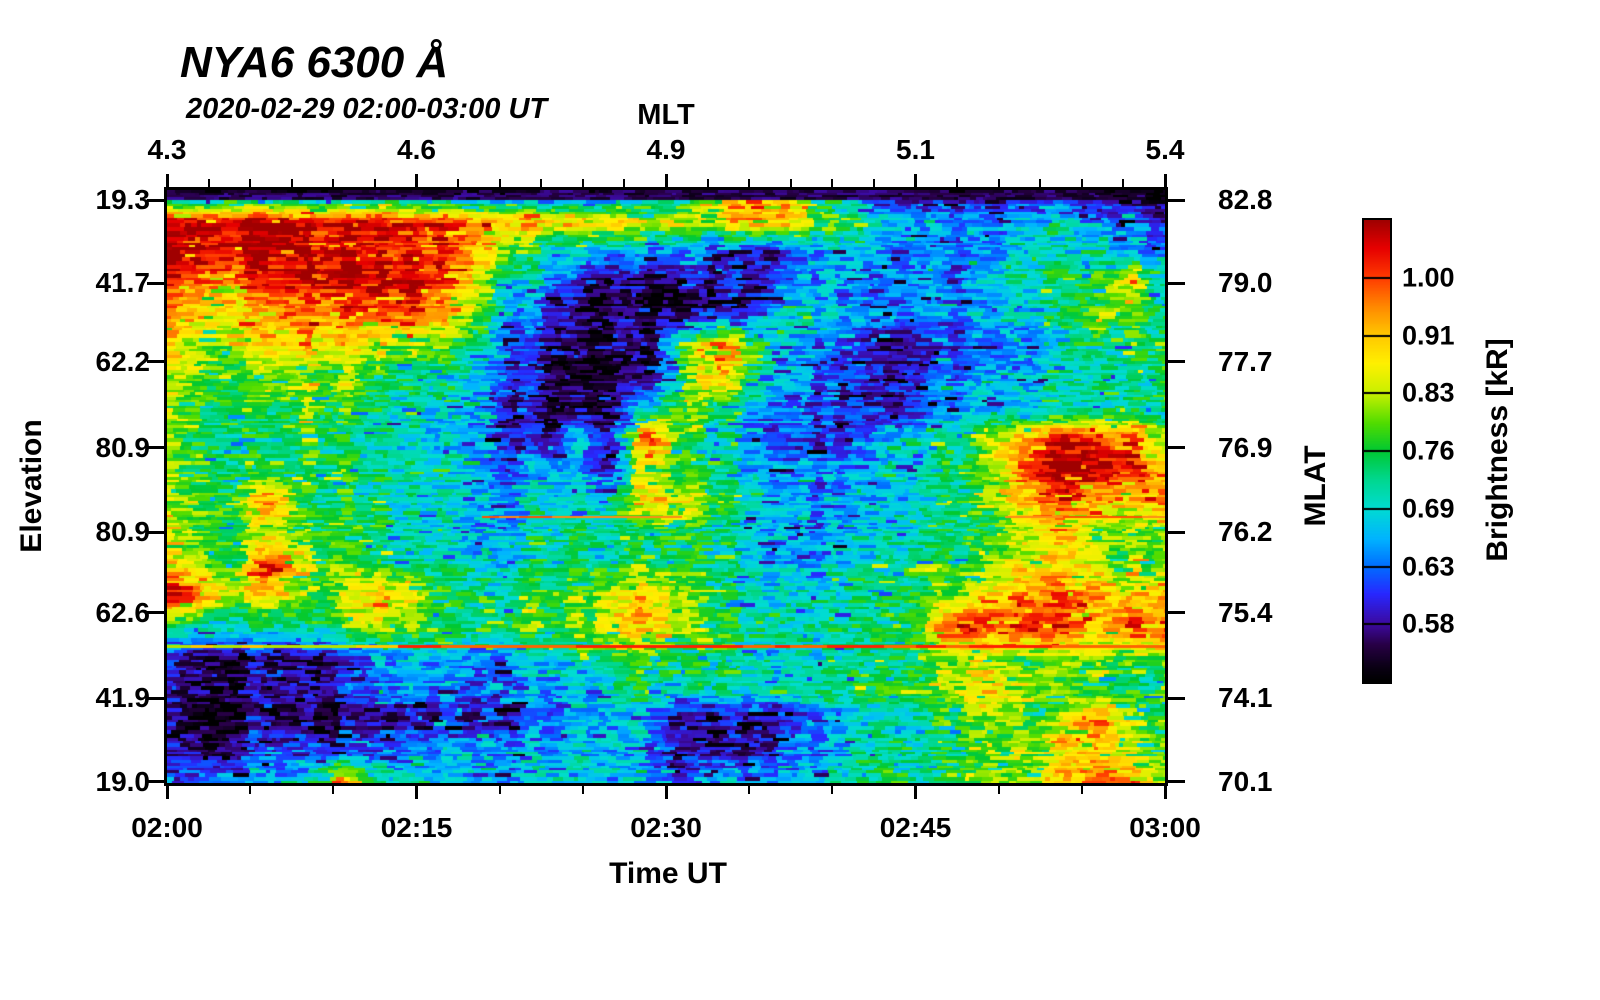 The width and height of the screenshot is (1600, 1000). What do you see at coordinates (1245, 612) in the screenshot?
I see `right-axis-tick-label: 75.4` at bounding box center [1245, 612].